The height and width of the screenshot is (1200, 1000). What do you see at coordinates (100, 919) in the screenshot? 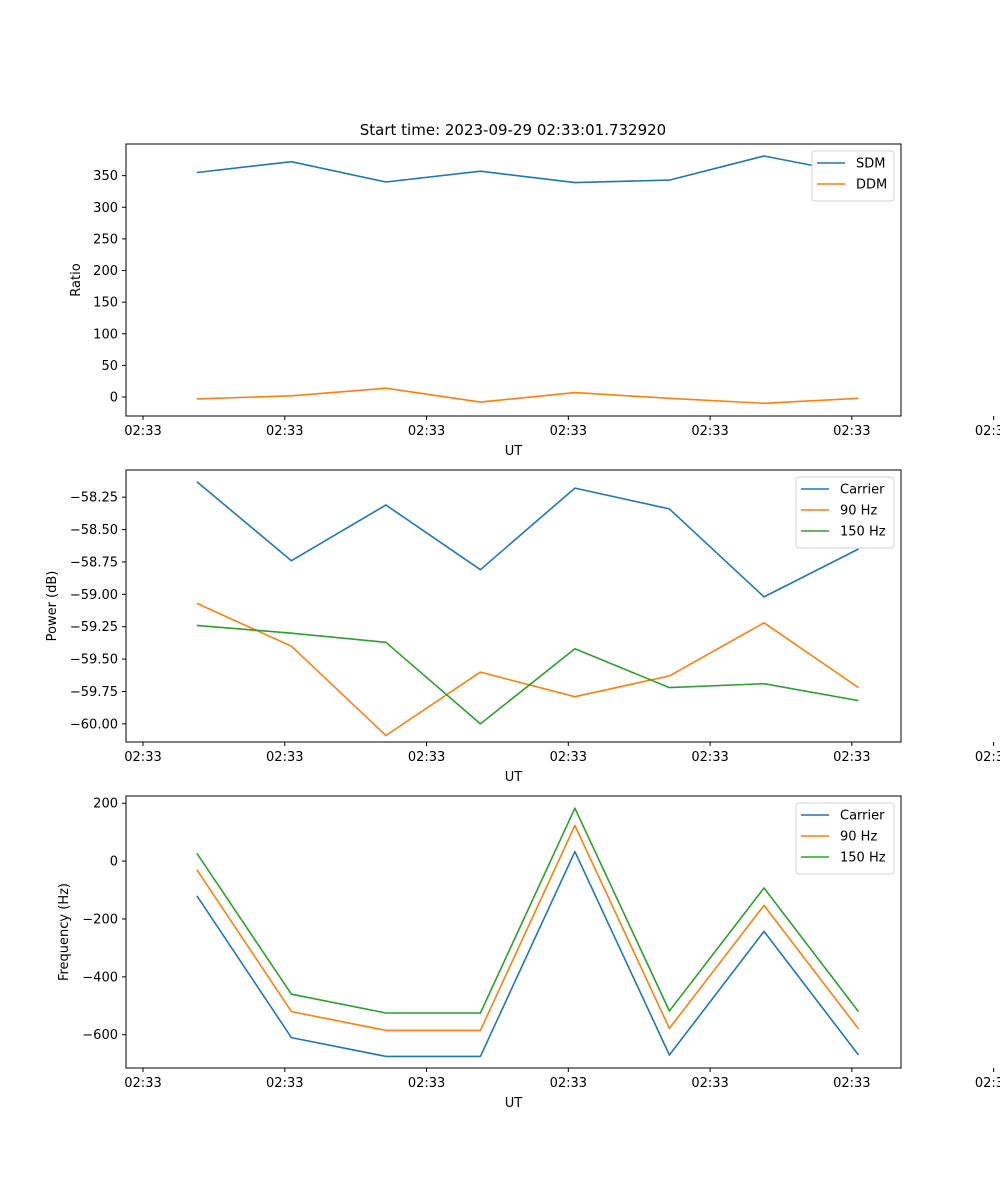
I see `y-tick-label: −200` at bounding box center [100, 919].